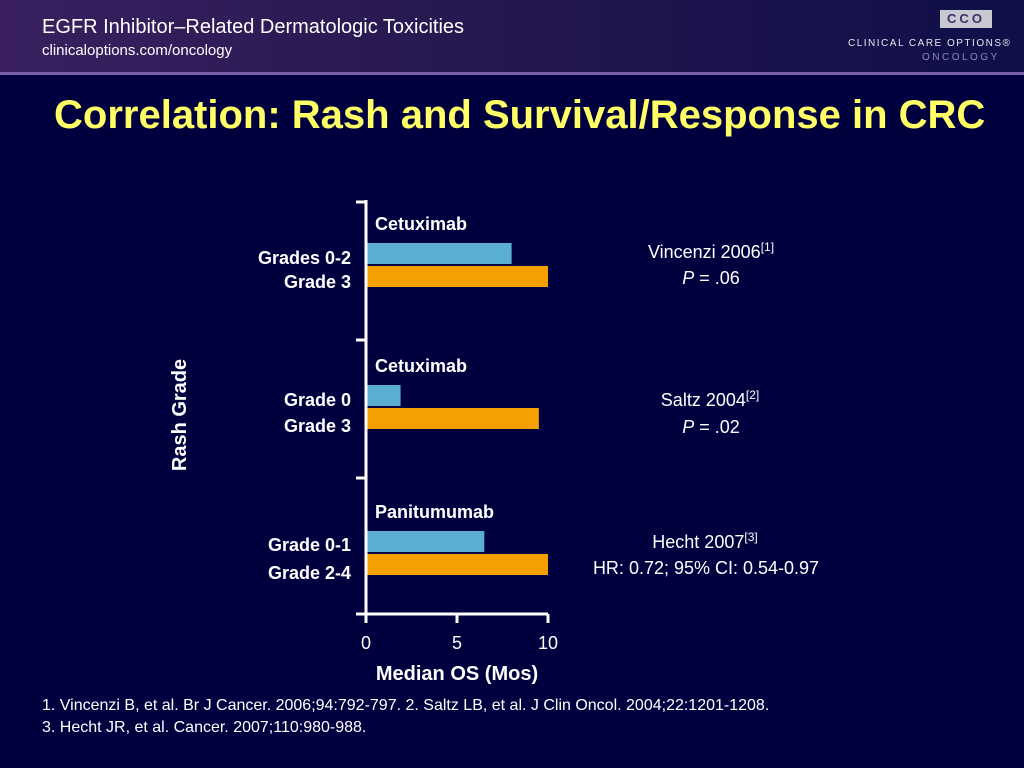 The width and height of the screenshot is (1024, 768). What do you see at coordinates (711, 427) in the screenshot?
I see `study-statistic: P = .02` at bounding box center [711, 427].